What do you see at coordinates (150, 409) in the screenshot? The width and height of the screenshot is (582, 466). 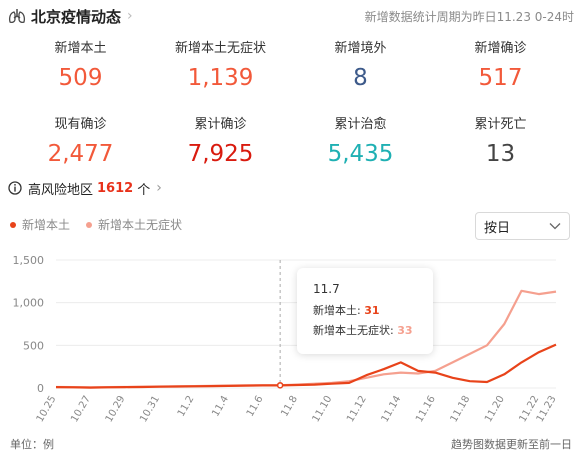 I see `x-tick-label: 10.31` at bounding box center [150, 409].